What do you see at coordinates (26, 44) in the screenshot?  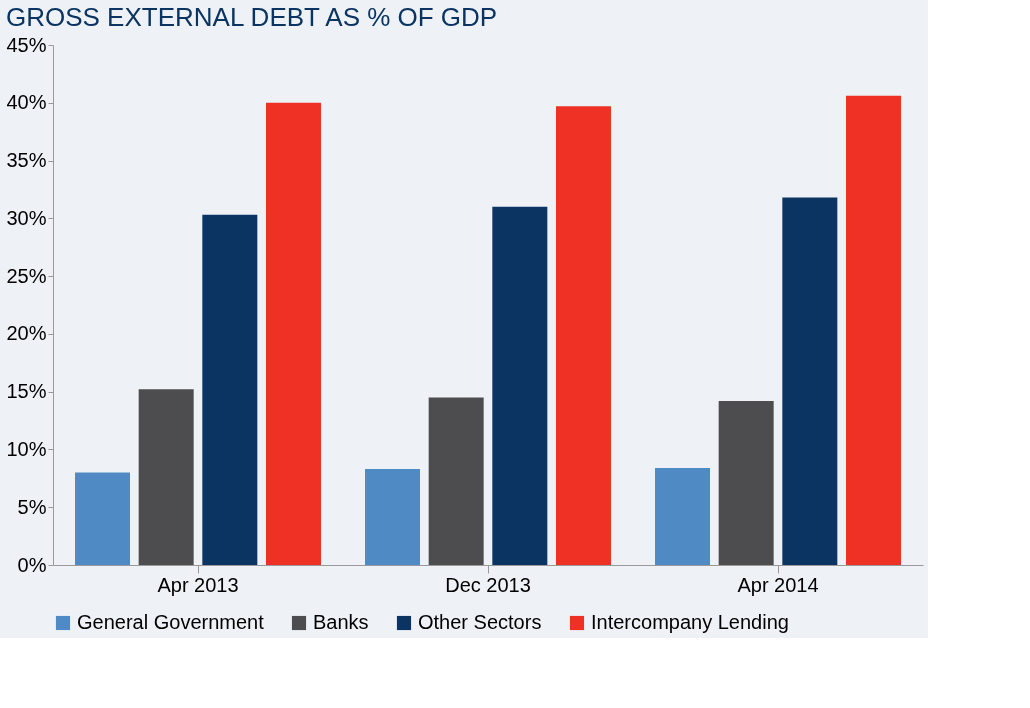 I see `y-tick-label: 45%` at bounding box center [26, 44].